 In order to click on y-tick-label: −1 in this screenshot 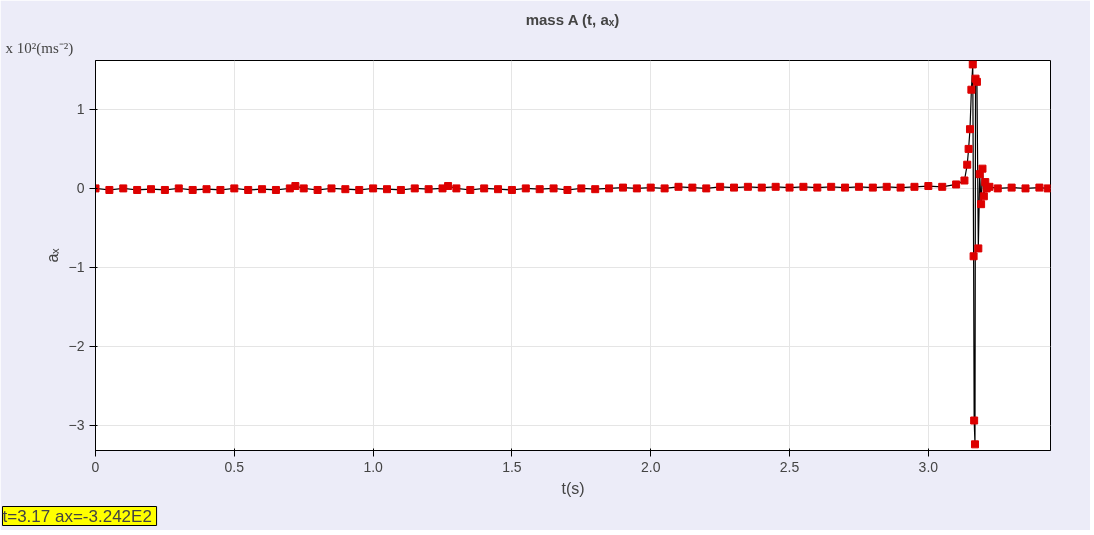, I will do `click(76, 267)`.